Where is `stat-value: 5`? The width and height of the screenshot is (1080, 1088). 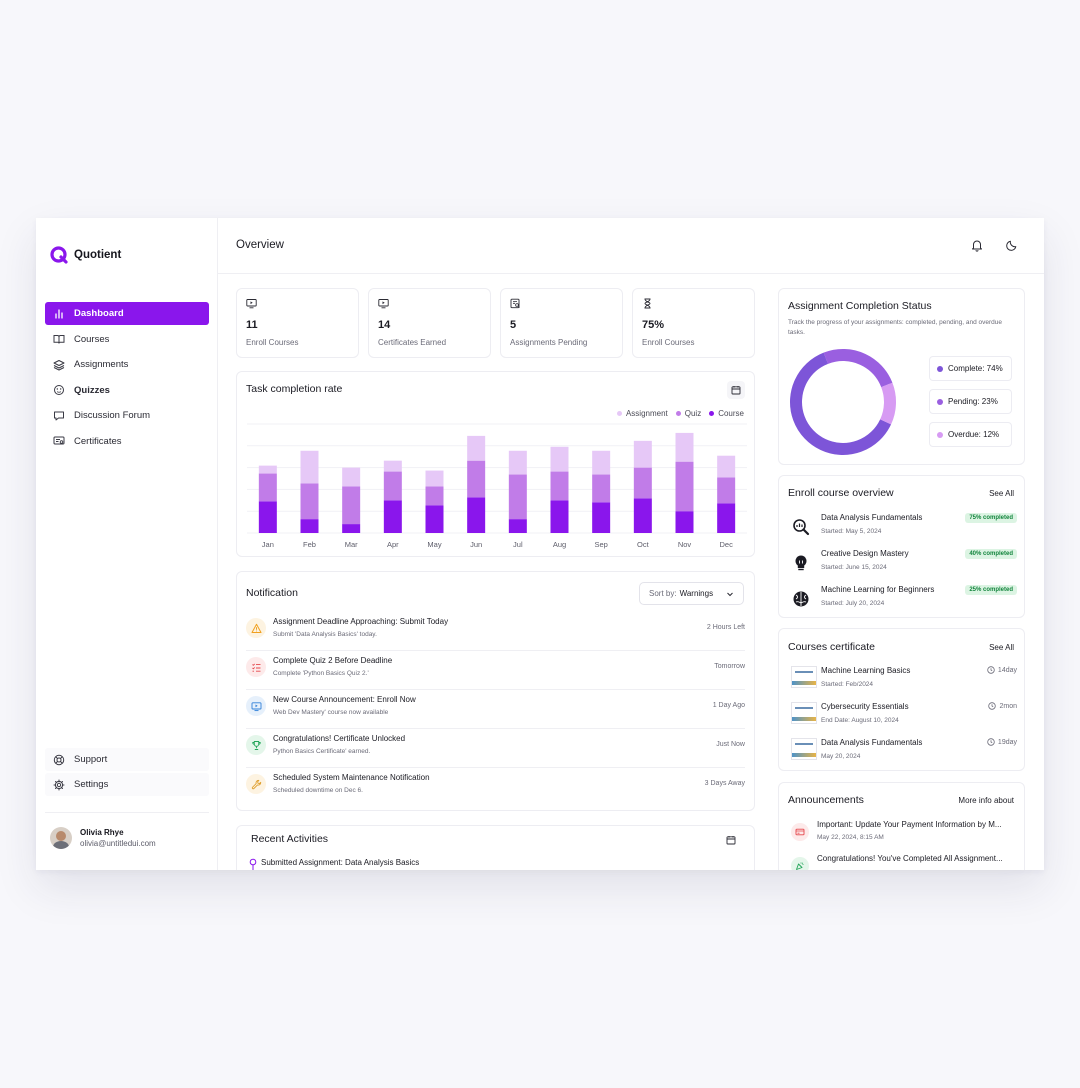 stat-value: 5 is located at coordinates (513, 325).